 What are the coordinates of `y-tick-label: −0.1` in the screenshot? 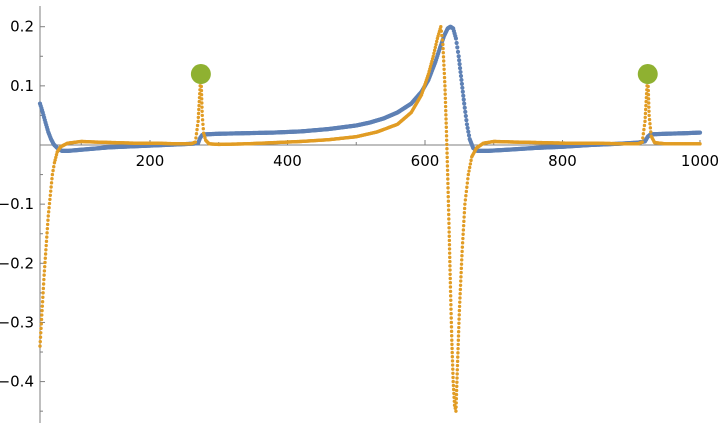 It's located at (17, 204).